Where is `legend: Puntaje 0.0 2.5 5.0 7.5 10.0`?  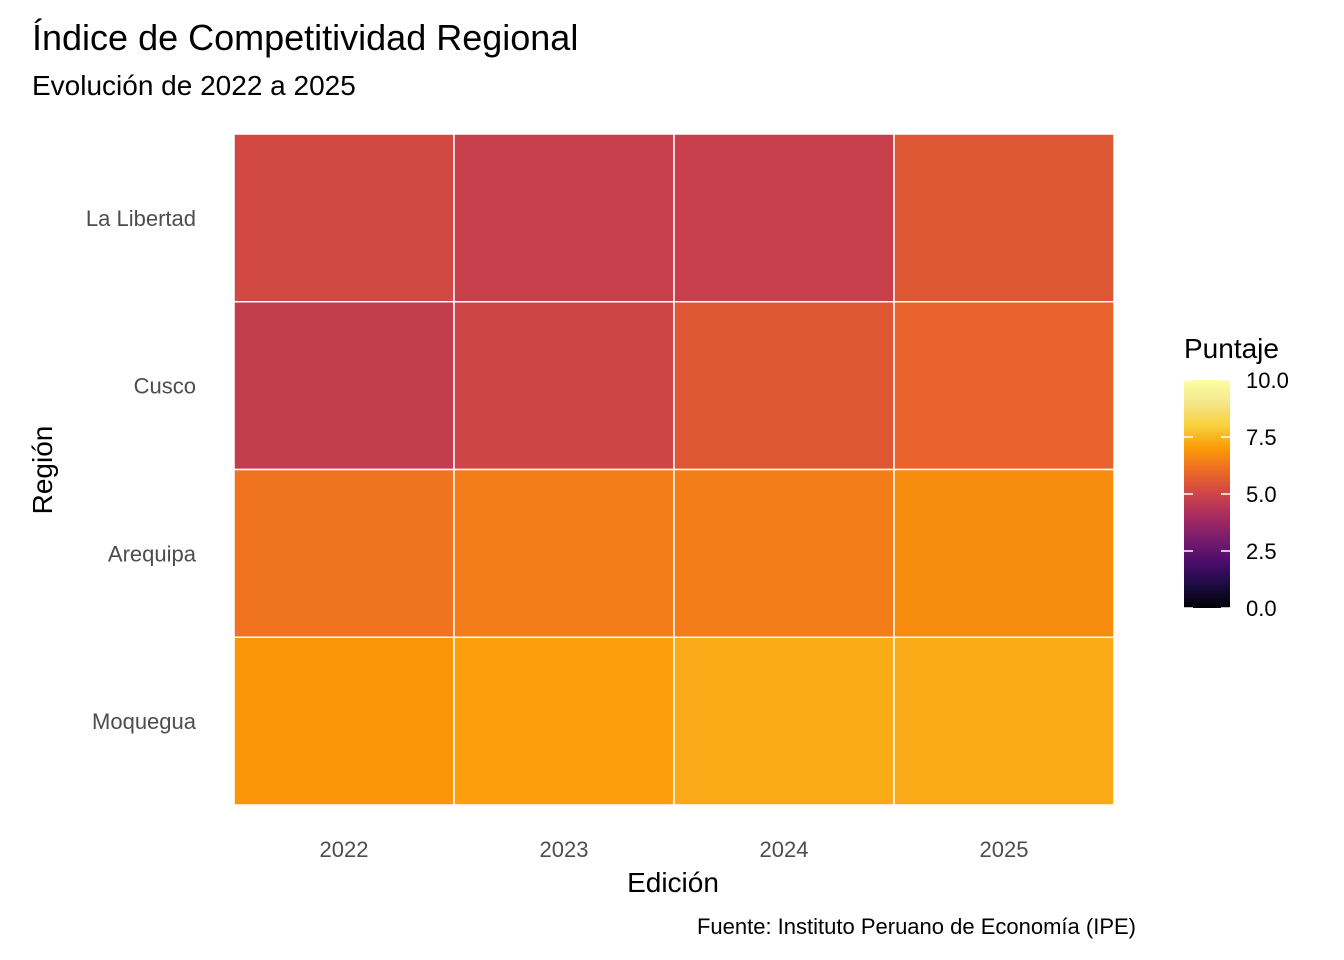
legend: Puntaje 0.0 2.5 5.0 7.5 10.0 is located at coordinates (1236, 477).